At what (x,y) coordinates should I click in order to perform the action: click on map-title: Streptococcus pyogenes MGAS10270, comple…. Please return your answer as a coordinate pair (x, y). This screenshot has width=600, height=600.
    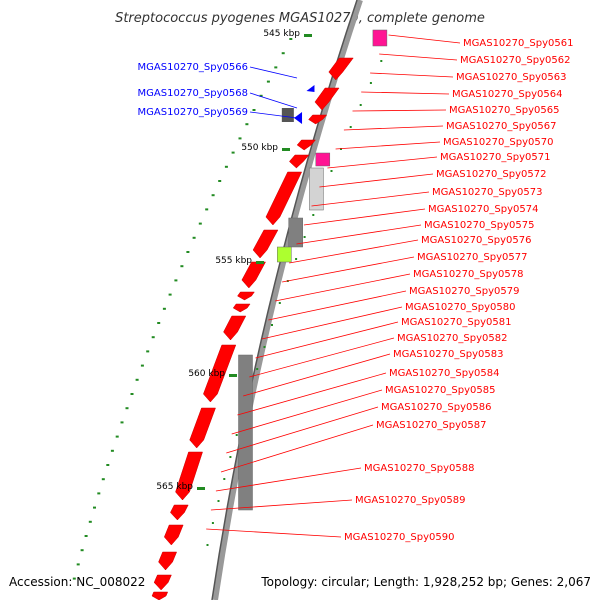
    Looking at the image, I should click on (300, 18).